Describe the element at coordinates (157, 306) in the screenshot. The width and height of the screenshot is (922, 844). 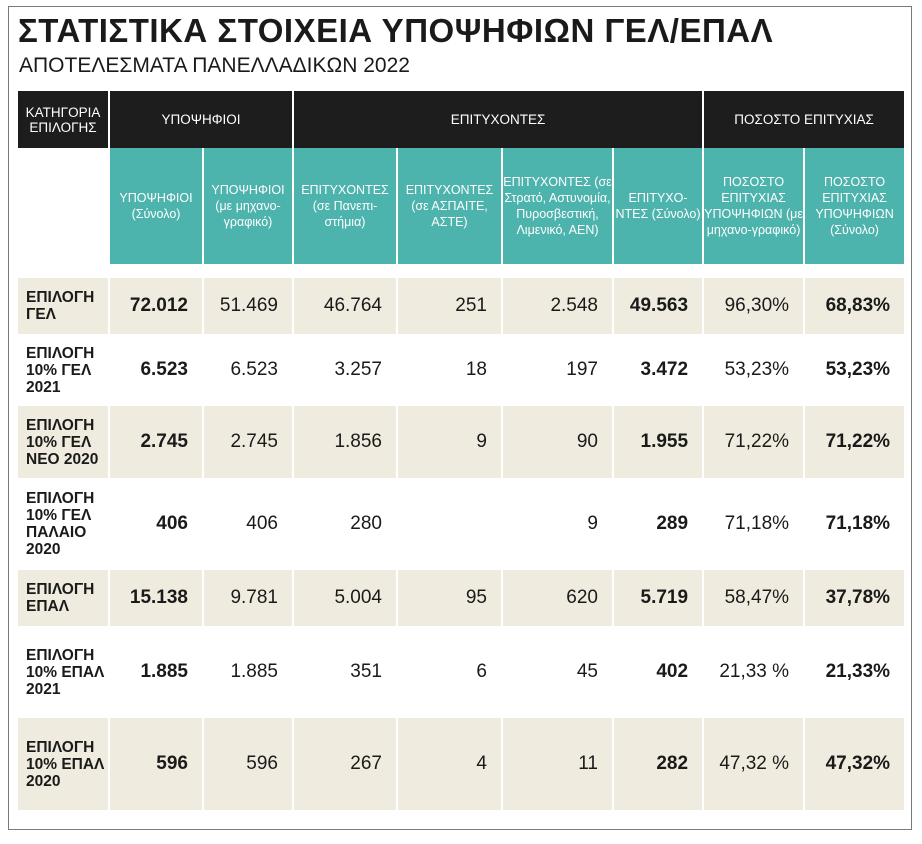
I see `table-cell: 72.012` at that location.